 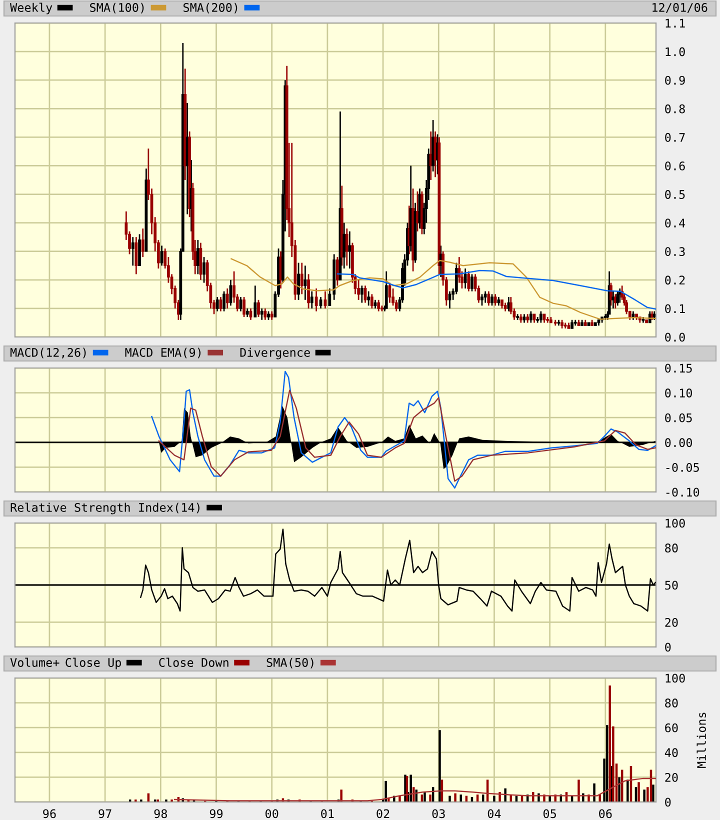 What do you see at coordinates (680, 8) in the screenshot?
I see `text: 12/01/06` at bounding box center [680, 8].